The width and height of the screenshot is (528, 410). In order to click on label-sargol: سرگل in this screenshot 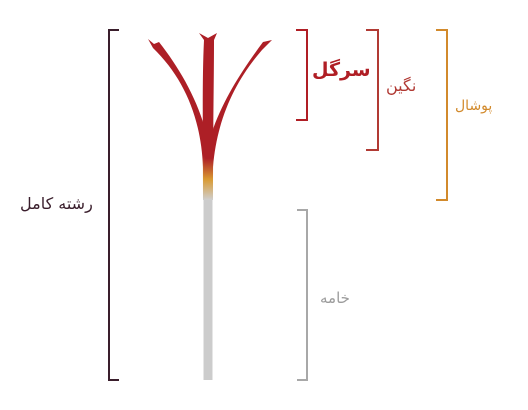, I will do `click(341, 70)`.